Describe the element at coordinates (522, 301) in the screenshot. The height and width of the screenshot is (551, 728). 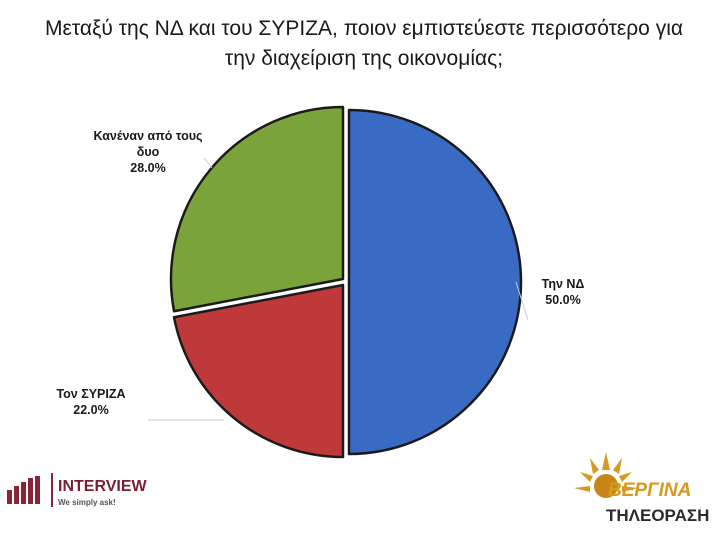
I see `leader-line-nd` at that location.